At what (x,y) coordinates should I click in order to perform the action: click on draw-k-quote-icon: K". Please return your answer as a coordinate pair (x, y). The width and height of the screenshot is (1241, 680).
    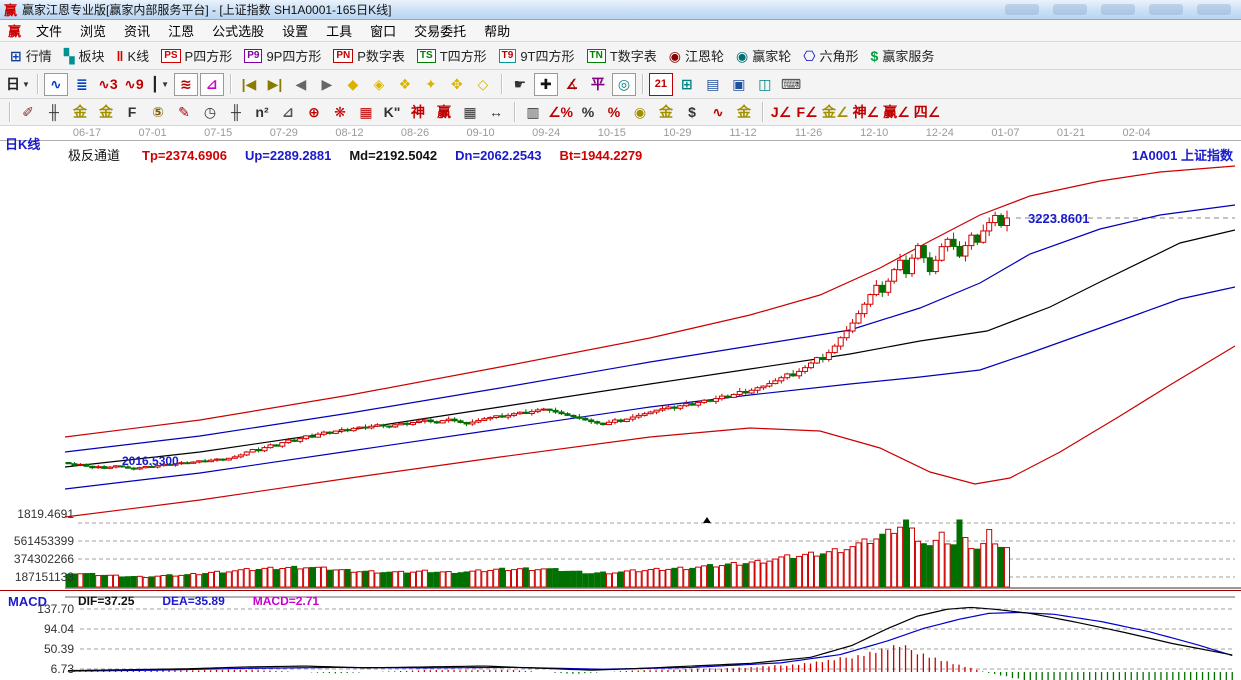
    Looking at the image, I should click on (392, 112).